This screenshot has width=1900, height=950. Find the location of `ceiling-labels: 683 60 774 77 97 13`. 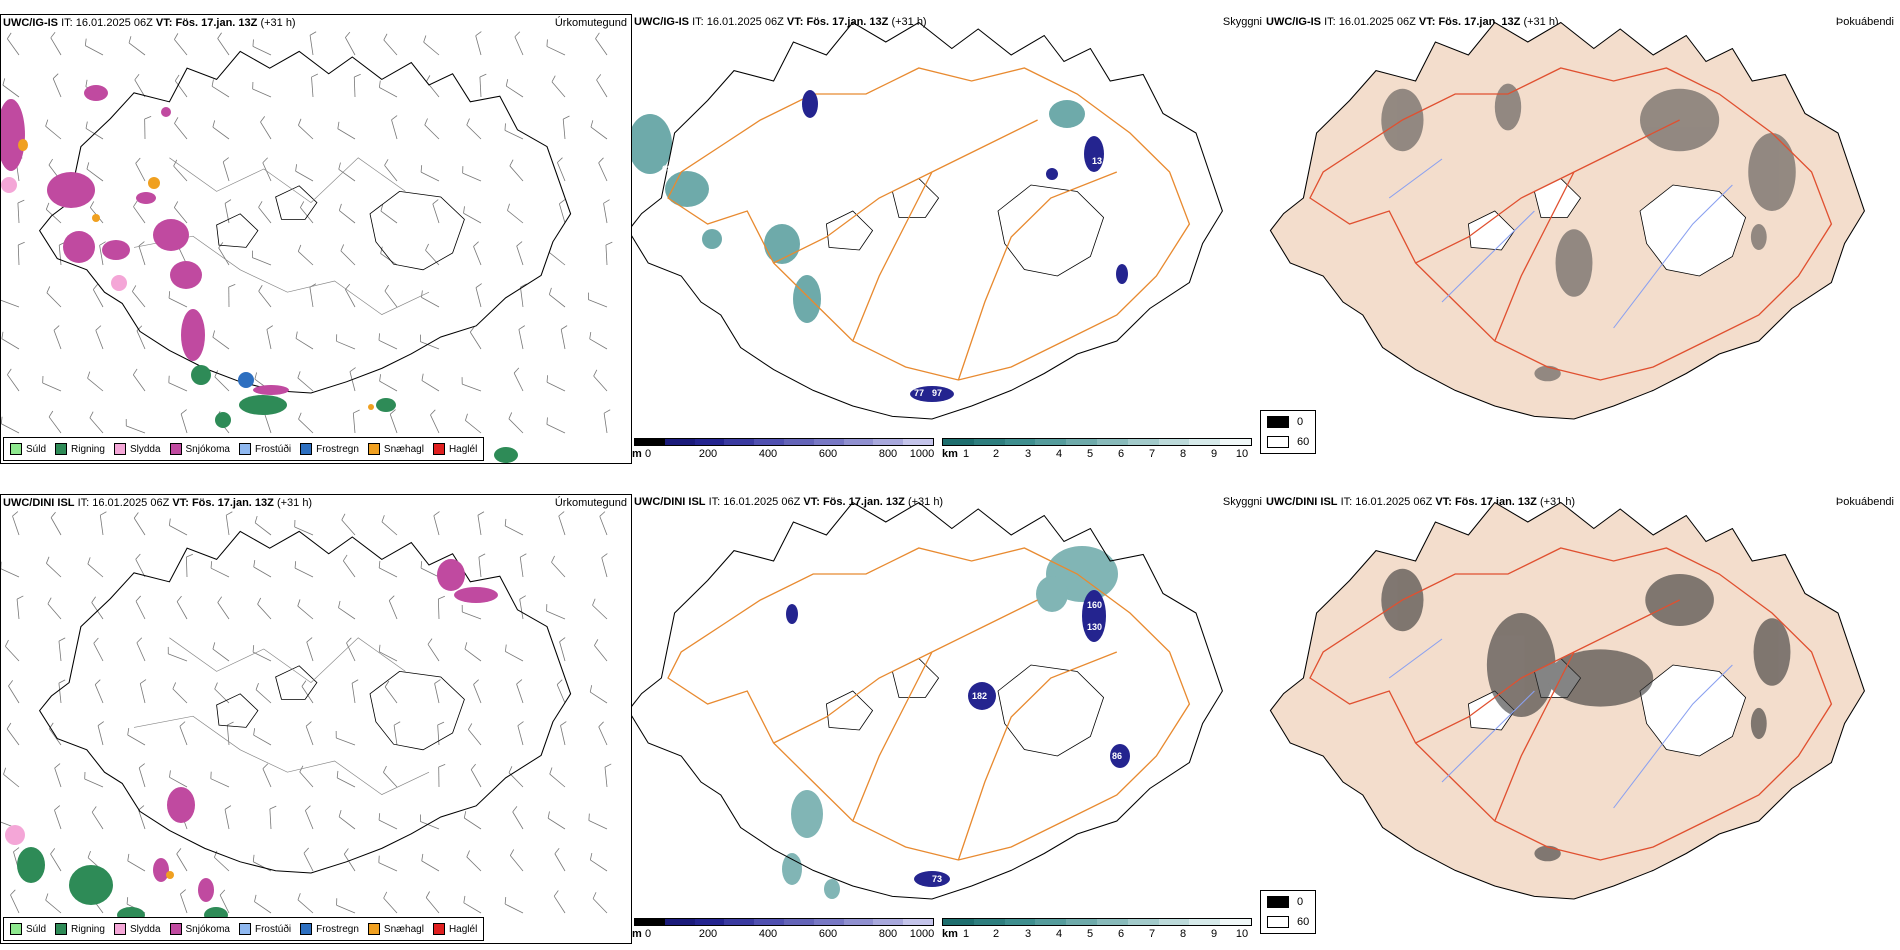

ceiling-labels: 683 60 774 77 97 13 is located at coordinates (882, 269).